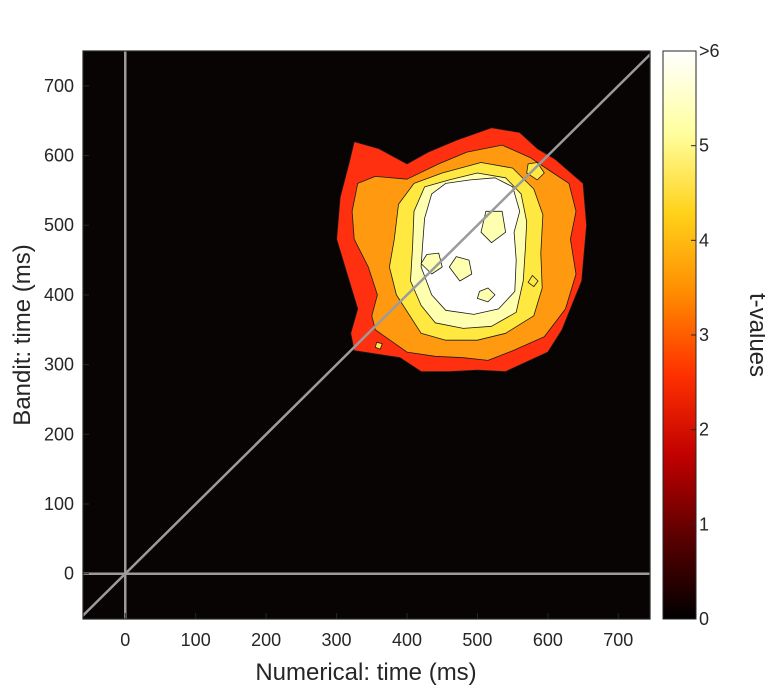 This screenshot has width=765, height=695. I want to click on colorbar-tick-label: 3, so click(704, 335).